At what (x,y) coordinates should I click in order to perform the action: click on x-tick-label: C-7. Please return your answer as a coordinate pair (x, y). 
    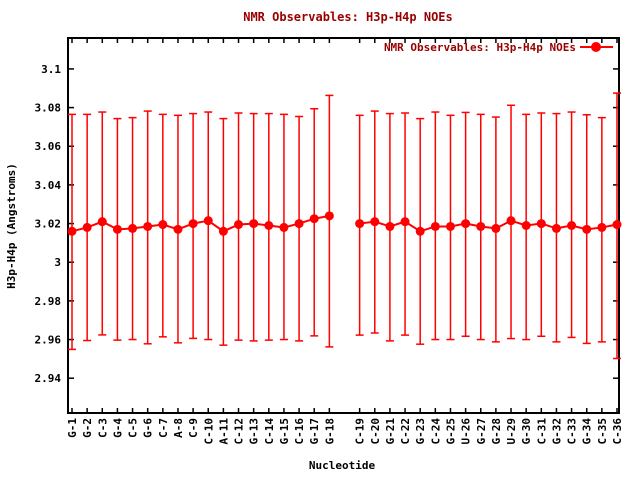
    Looking at the image, I should click on (163, 428).